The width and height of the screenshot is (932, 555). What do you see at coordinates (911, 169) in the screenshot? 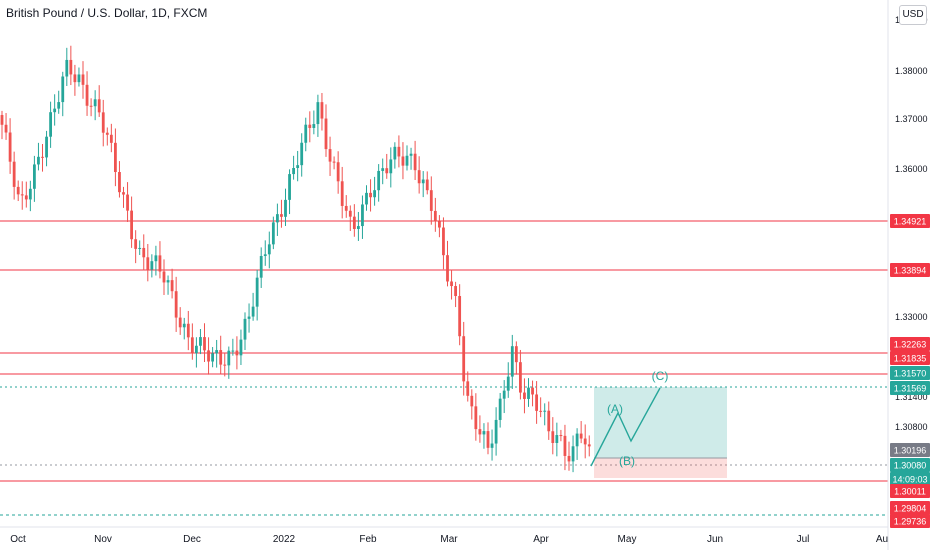
I see `y-tick-label: 1.36000` at bounding box center [911, 169].